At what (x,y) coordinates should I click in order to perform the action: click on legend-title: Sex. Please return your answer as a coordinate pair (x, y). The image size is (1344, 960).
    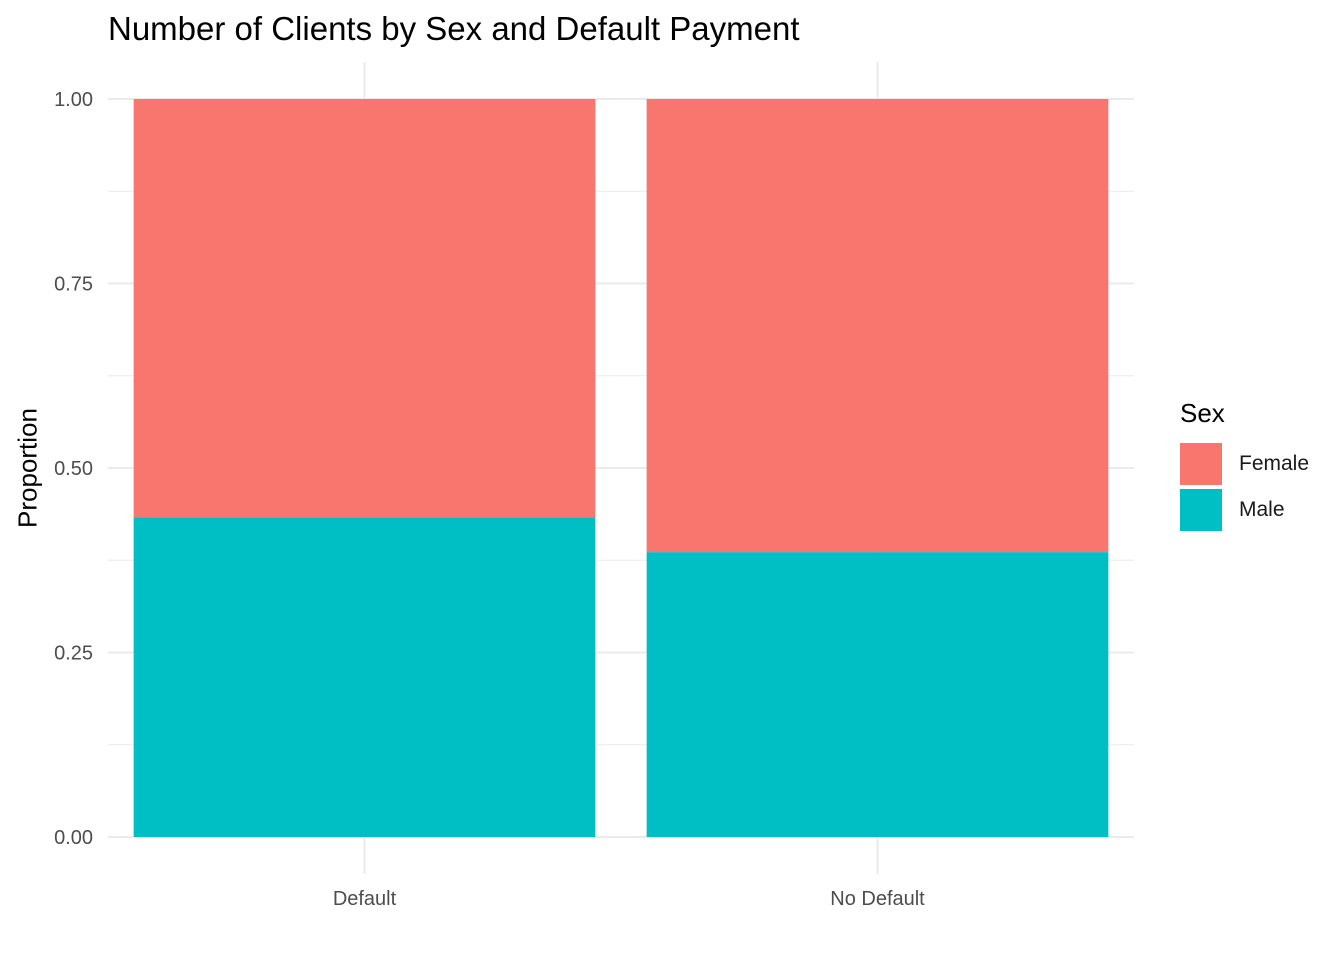
    Looking at the image, I should click on (1202, 413).